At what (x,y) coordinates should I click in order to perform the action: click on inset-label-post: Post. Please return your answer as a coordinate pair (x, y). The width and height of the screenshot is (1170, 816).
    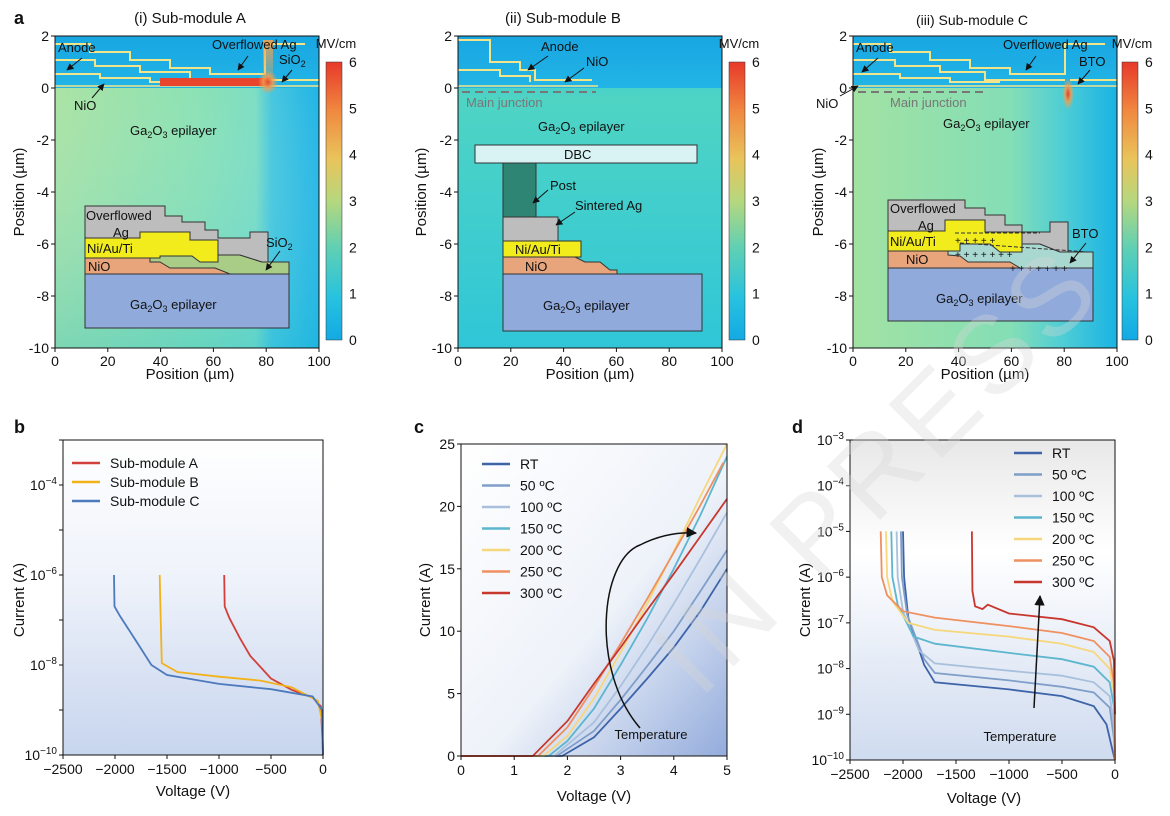
    Looking at the image, I should click on (563, 185).